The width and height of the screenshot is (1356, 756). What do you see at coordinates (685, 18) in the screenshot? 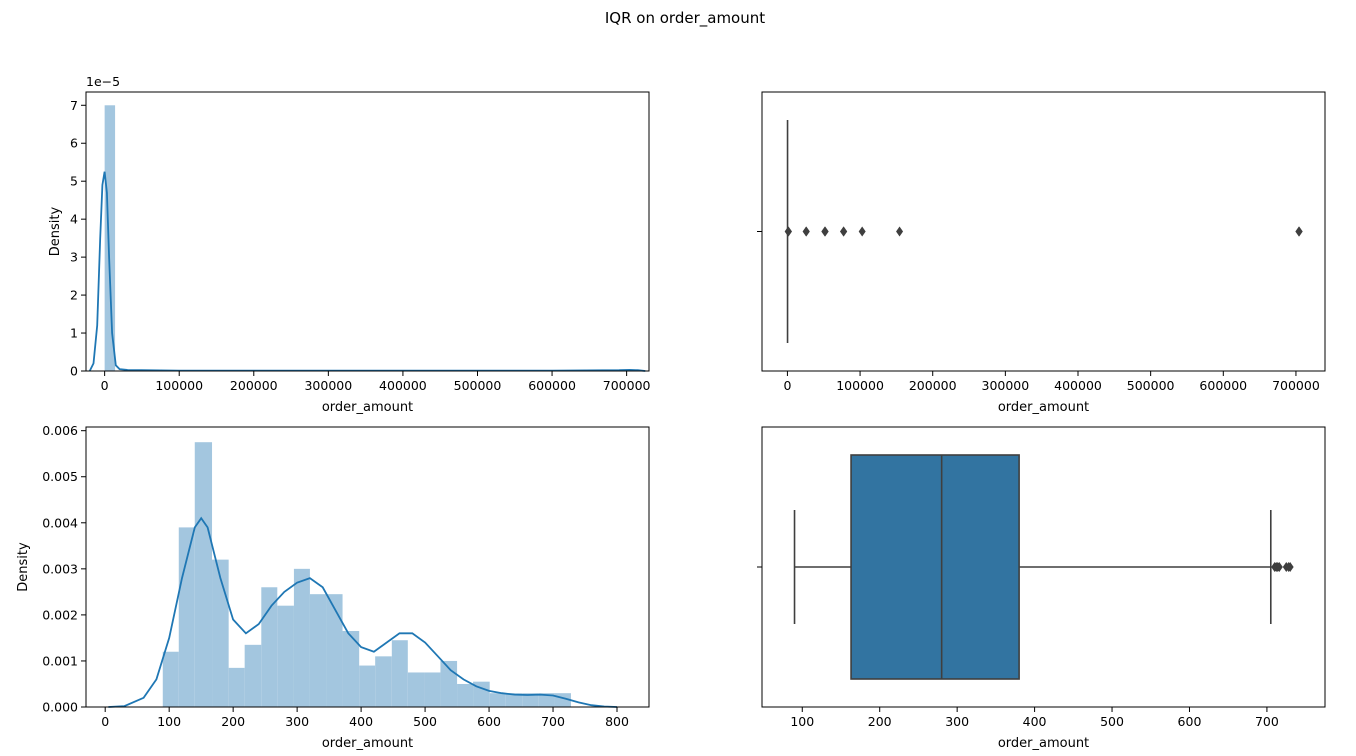
I see `figure-title: IQR on order_amount` at bounding box center [685, 18].